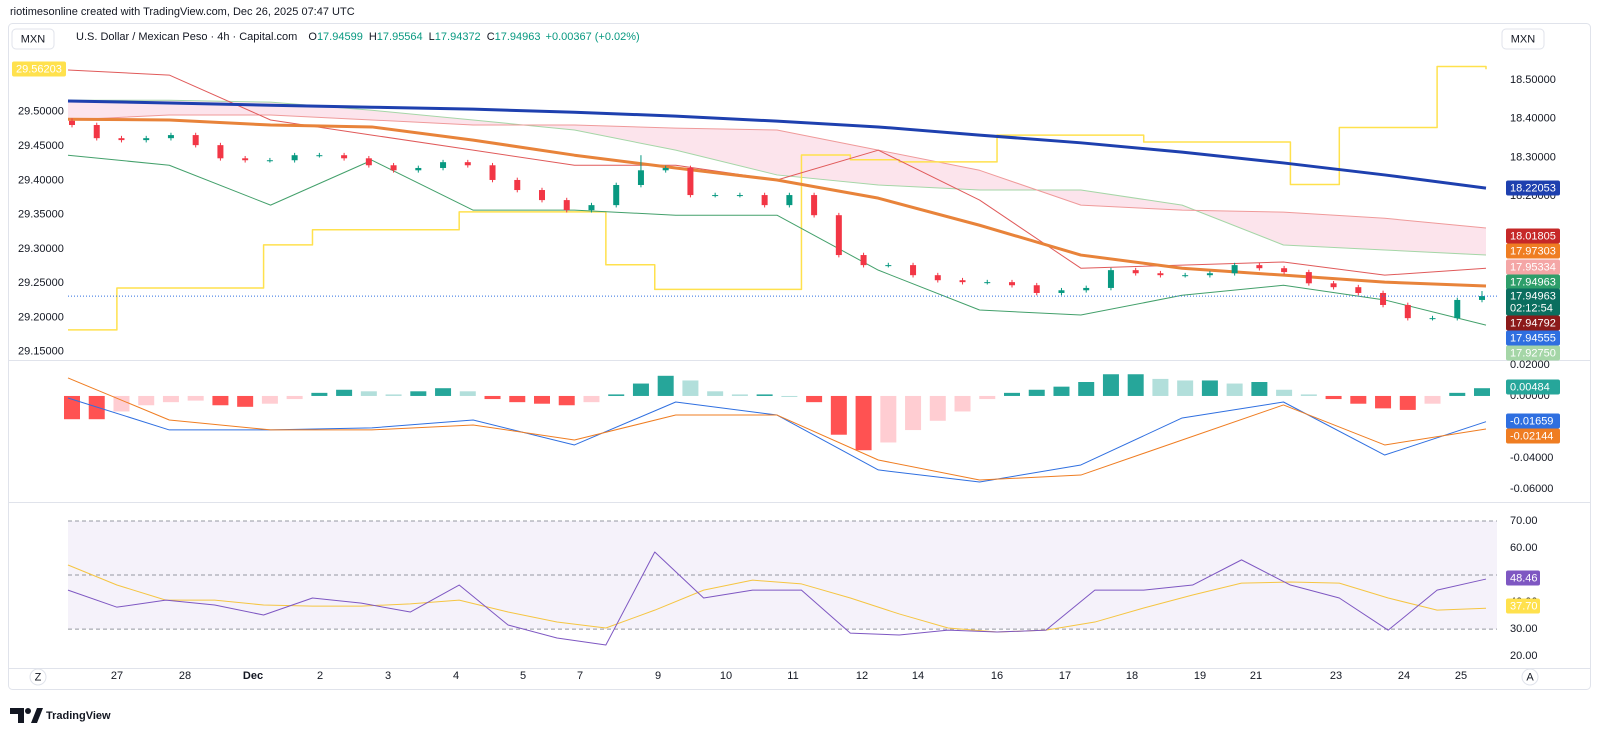 The height and width of the screenshot is (756, 1600). Describe the element at coordinates (41, 112) in the screenshot. I see `y-tick-label: 29.50000` at that location.